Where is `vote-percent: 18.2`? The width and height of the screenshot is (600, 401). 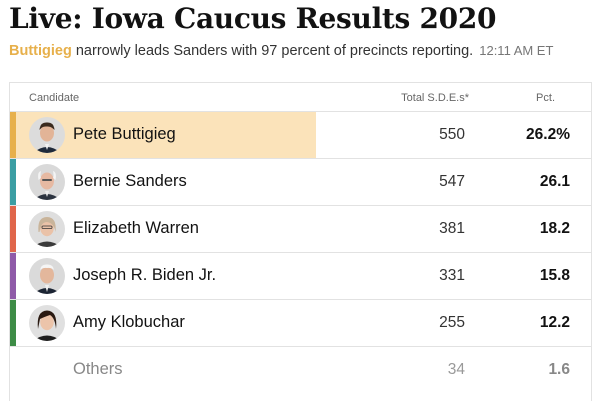 vote-percent: 18.2 is located at coordinates (554, 228).